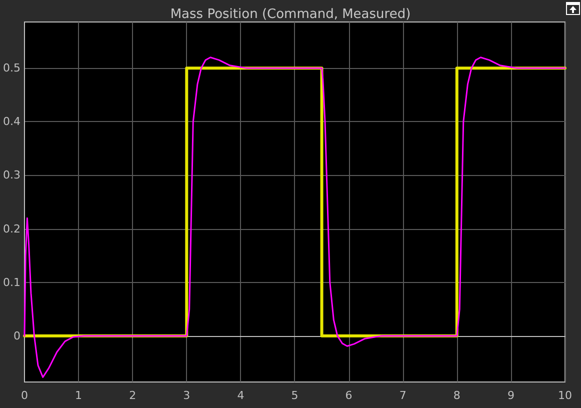  Describe the element at coordinates (11, 68) in the screenshot. I see `y-tick-label: 0.5` at that location.